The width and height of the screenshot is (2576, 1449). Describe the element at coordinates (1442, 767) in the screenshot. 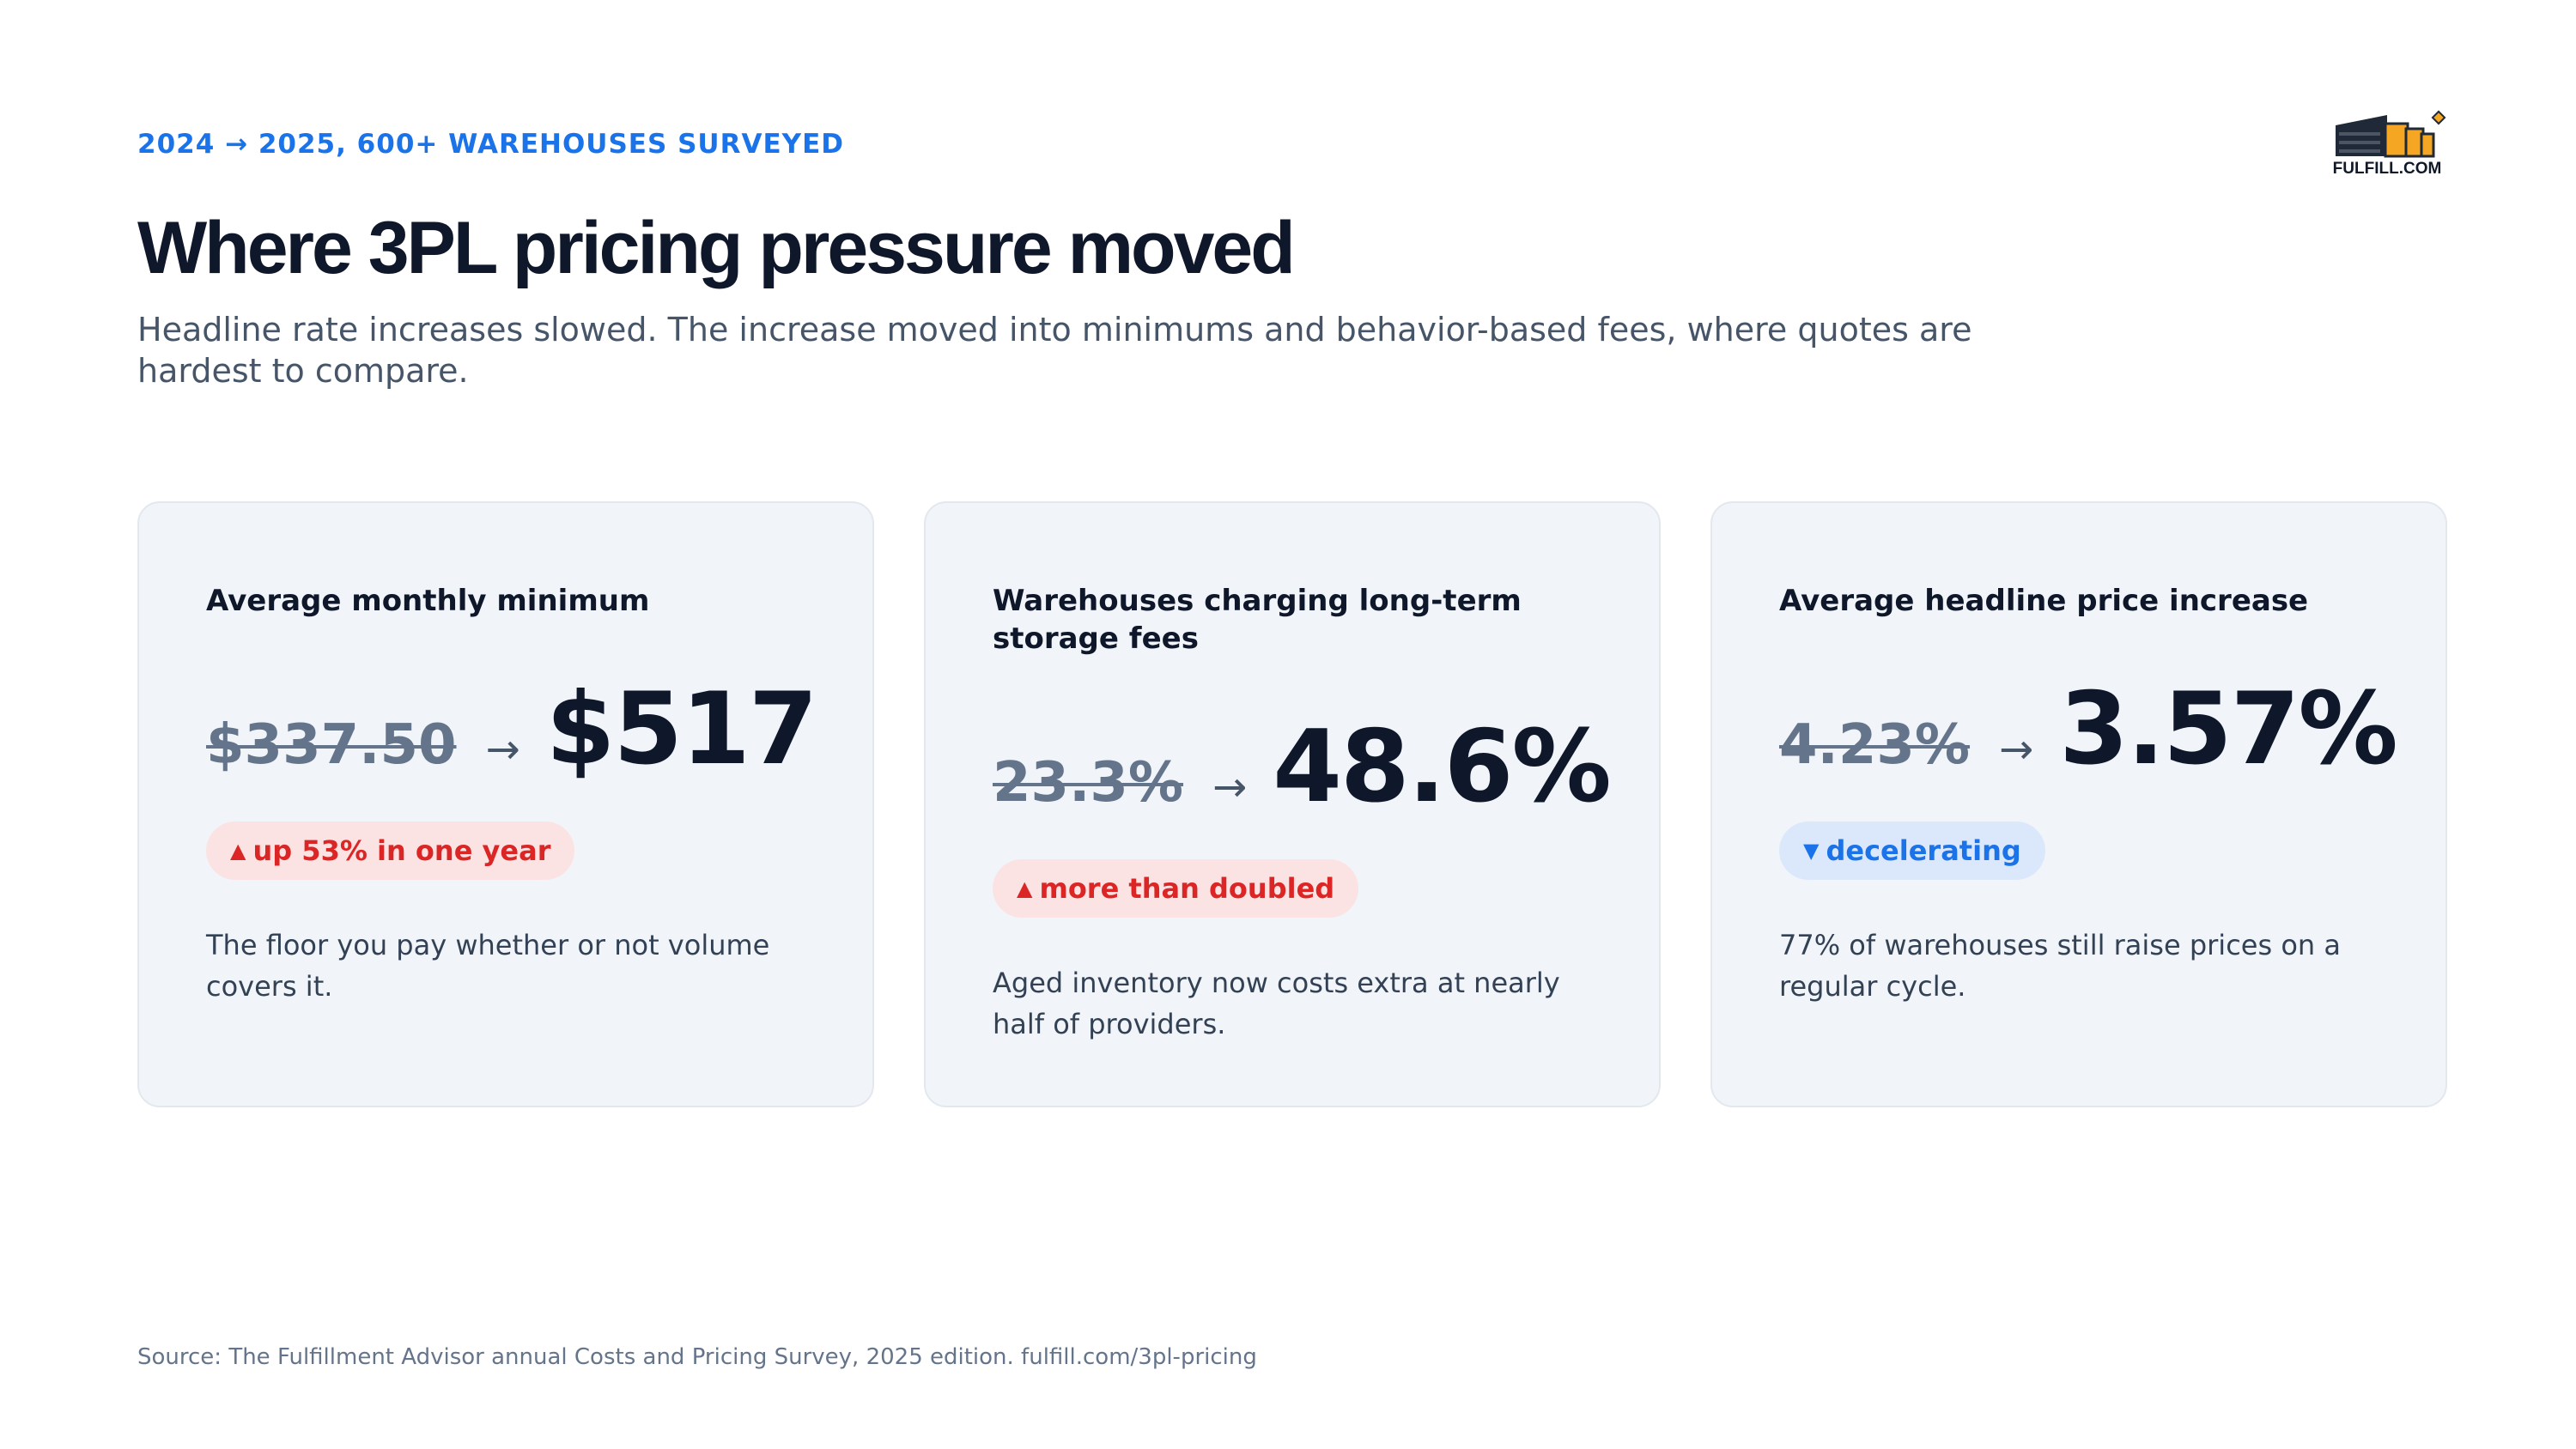

I see `current-value: 48.6%` at that location.